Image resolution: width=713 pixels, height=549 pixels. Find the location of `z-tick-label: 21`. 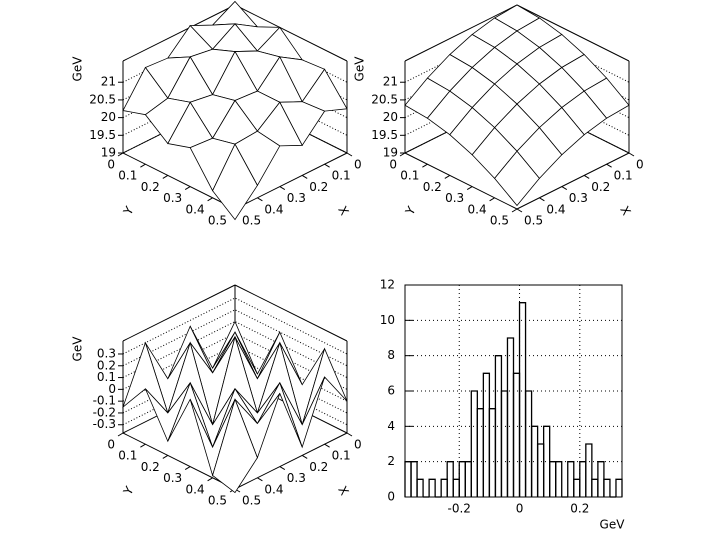

z-tick-label: 21 is located at coordinates (108, 82).